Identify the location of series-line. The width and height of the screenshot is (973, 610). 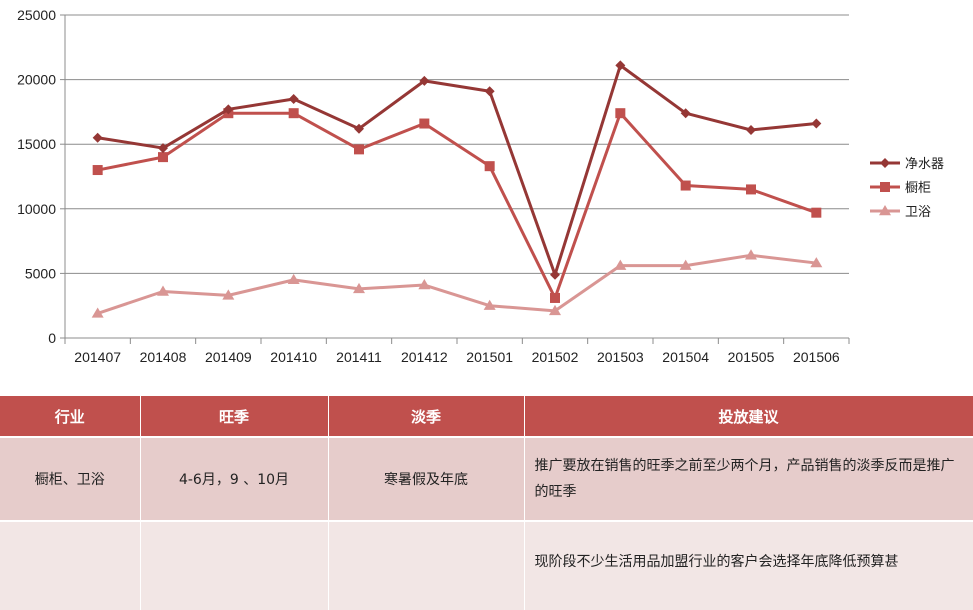
(457, 284).